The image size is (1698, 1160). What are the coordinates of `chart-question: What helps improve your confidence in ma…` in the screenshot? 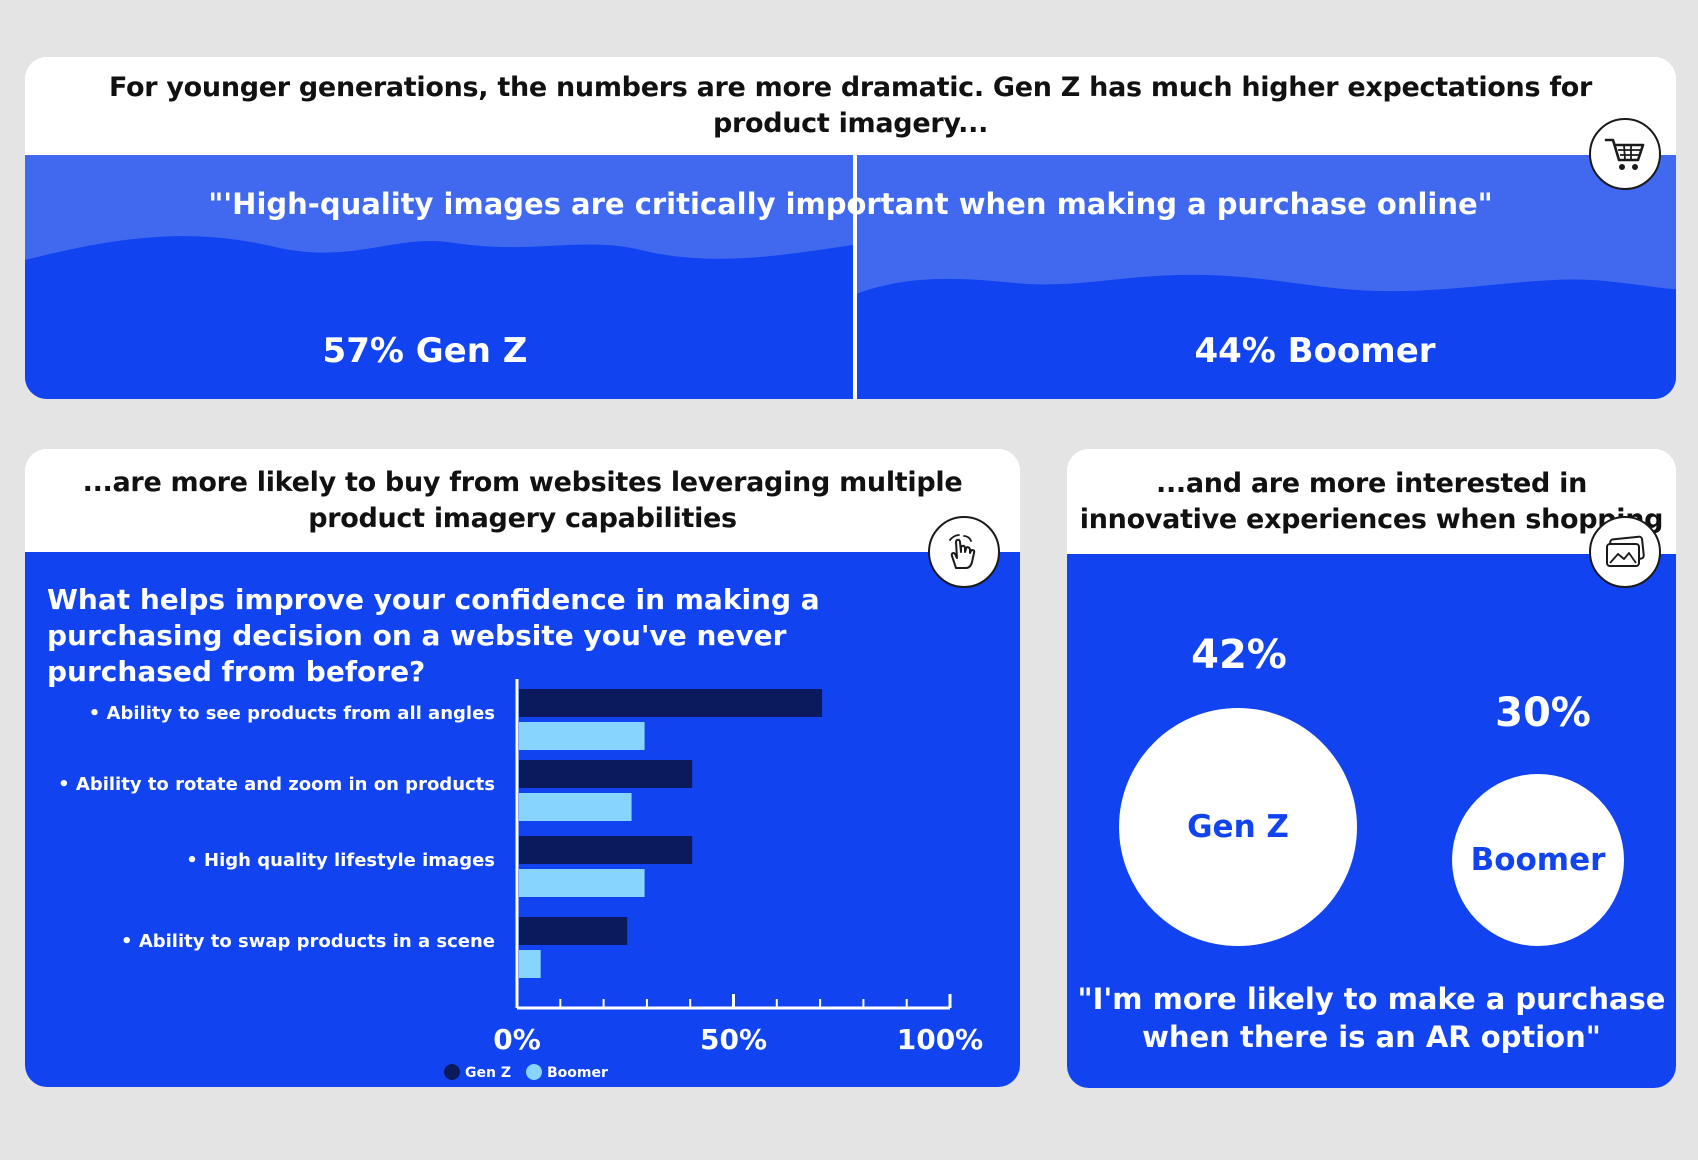 It's located at (433, 635).